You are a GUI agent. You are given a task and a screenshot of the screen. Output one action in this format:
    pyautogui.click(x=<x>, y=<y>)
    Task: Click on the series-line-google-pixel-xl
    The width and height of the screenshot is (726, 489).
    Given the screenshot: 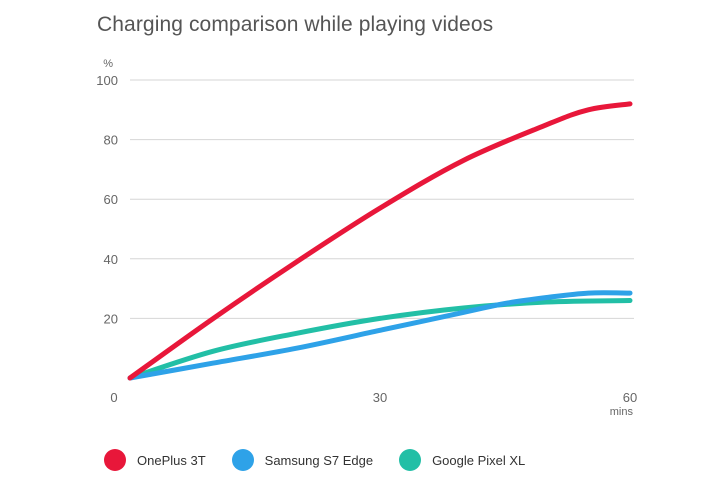 What is the action you would take?
    pyautogui.click(x=380, y=339)
    